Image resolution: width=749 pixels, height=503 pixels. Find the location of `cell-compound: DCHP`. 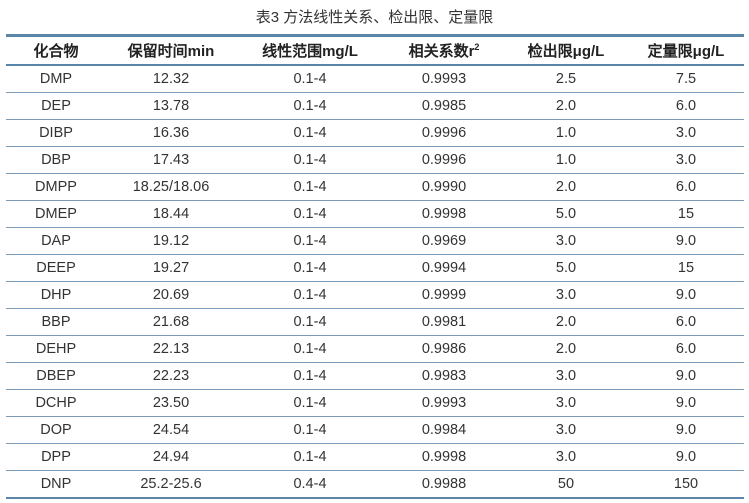

cell-compound: DCHP is located at coordinates (56, 403).